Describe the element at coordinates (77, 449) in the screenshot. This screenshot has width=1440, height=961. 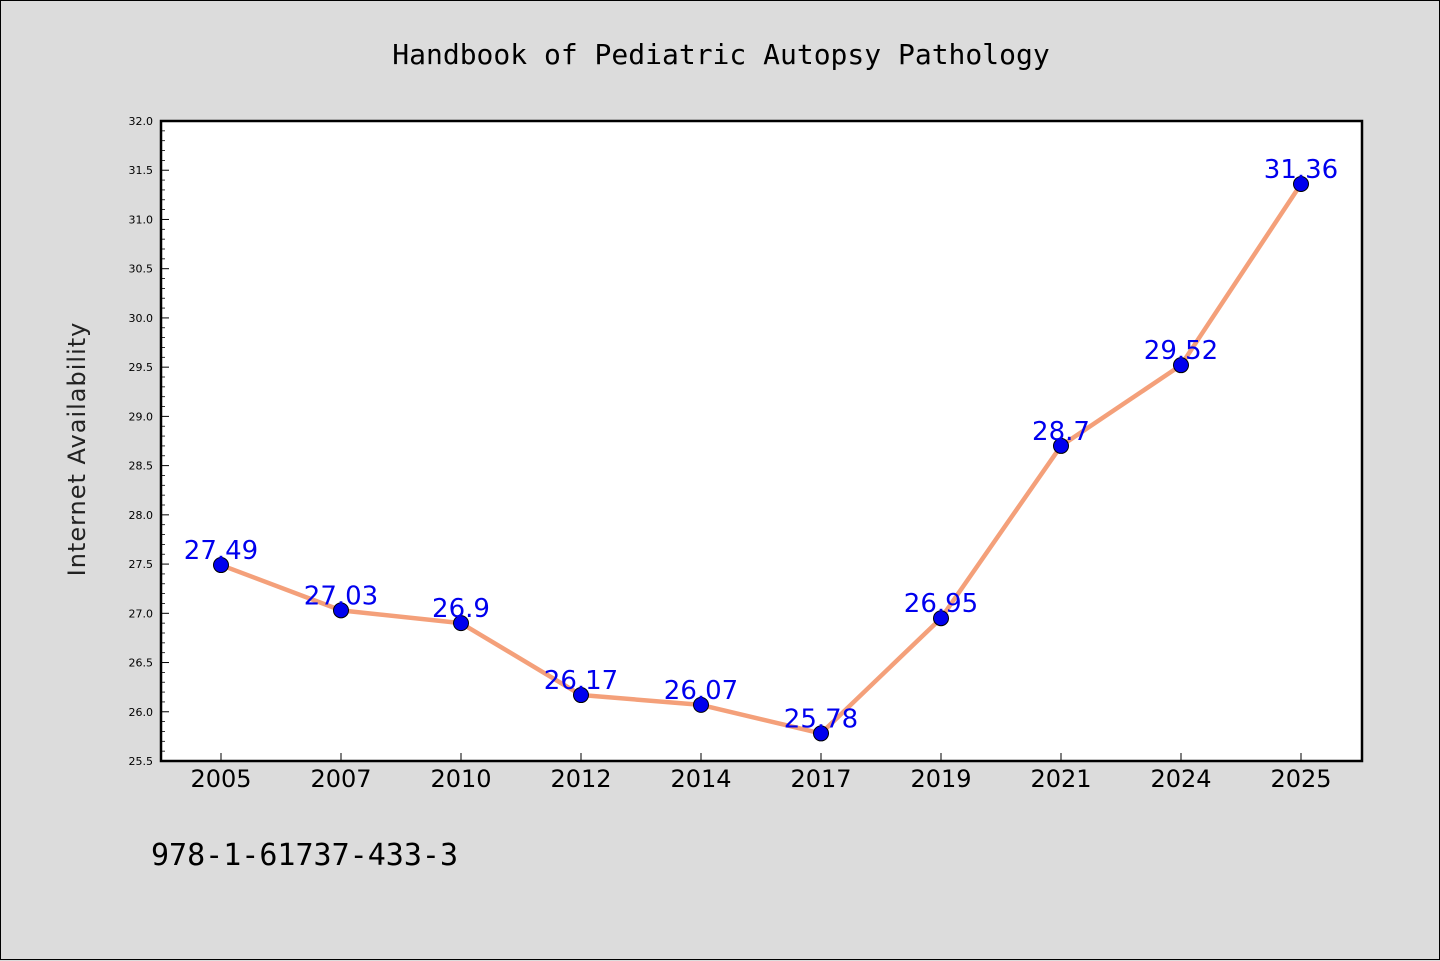
I see `y-axis-label: Internet Availability` at that location.